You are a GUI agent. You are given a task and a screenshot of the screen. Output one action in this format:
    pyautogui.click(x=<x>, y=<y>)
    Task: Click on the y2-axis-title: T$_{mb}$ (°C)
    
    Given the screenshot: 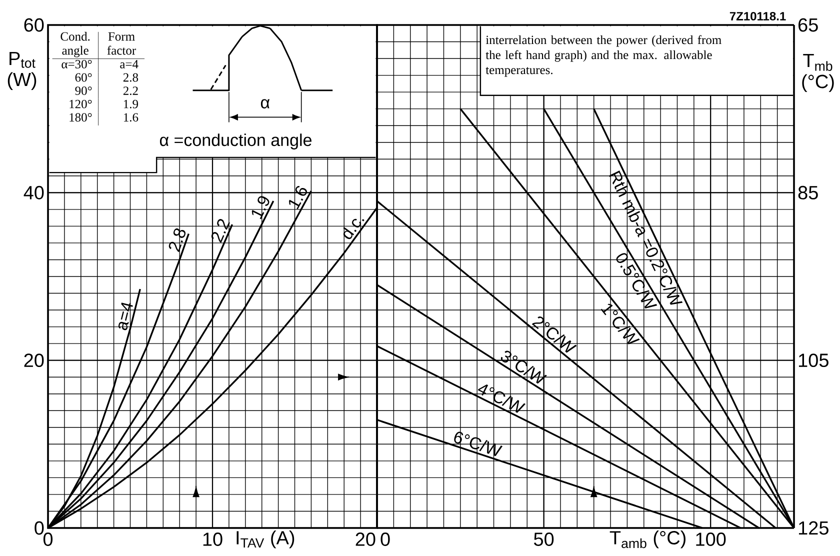 What is the action you would take?
    pyautogui.click(x=818, y=73)
    